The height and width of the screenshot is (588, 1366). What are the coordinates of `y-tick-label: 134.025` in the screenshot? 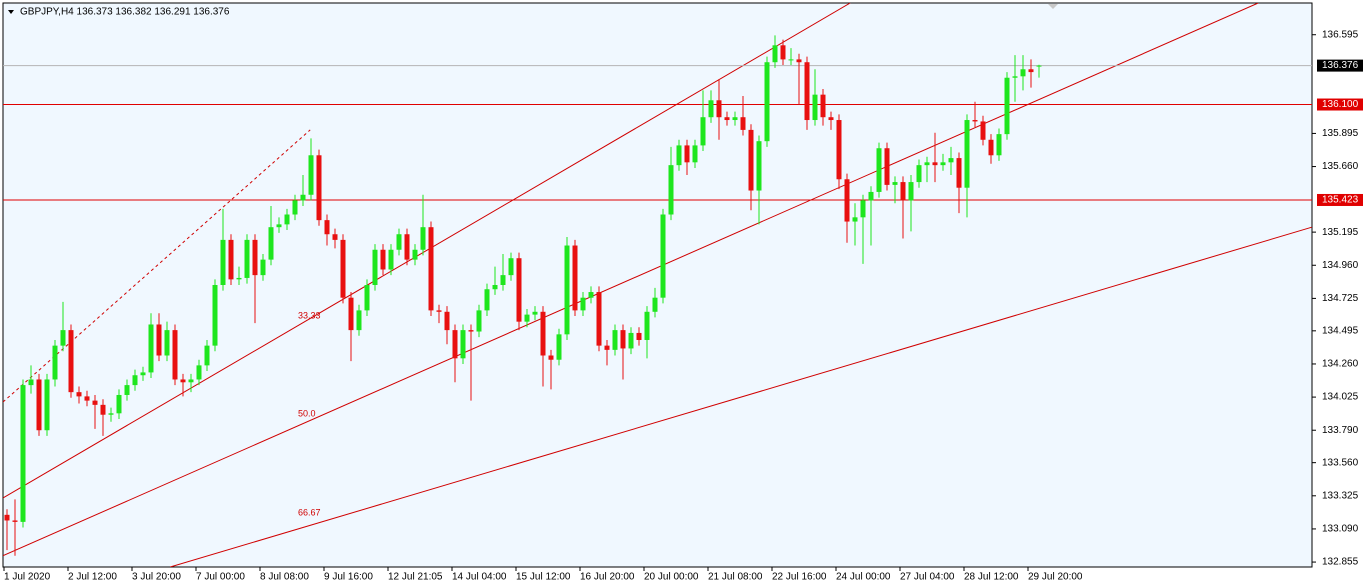 It's located at (1340, 397).